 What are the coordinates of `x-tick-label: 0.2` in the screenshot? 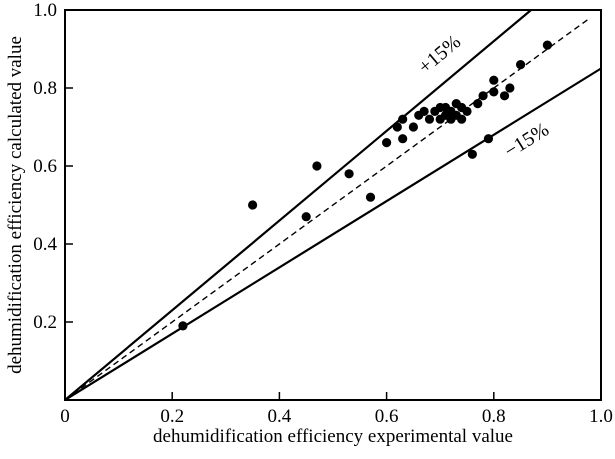 It's located at (172, 416).